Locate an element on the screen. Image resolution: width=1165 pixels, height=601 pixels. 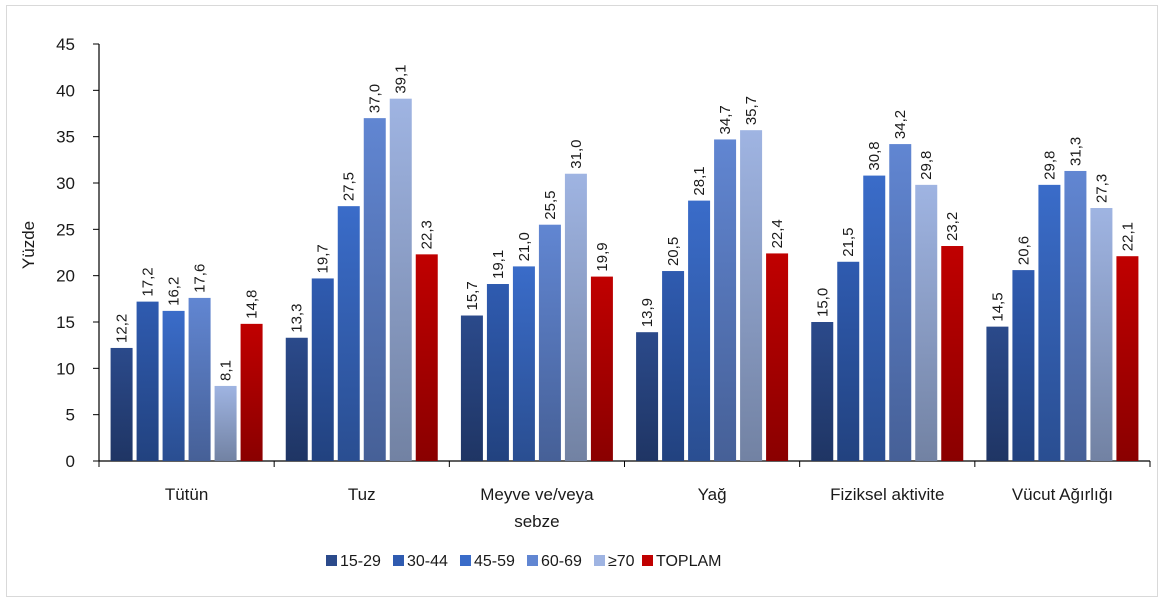
x-tick-label: Yağ is located at coordinates (712, 494).